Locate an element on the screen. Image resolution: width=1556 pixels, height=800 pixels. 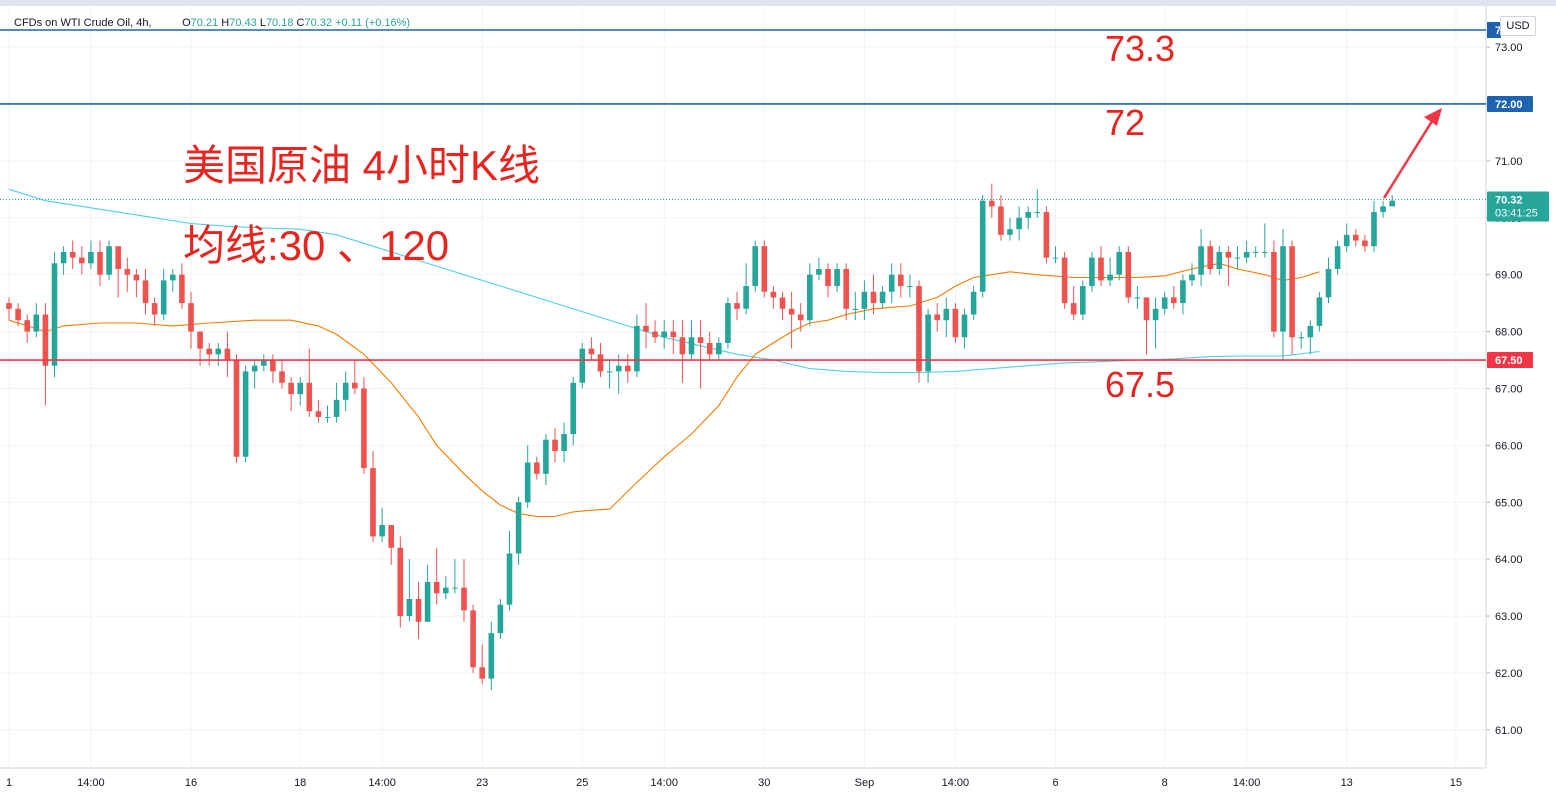
high-label: H is located at coordinates (225, 23).